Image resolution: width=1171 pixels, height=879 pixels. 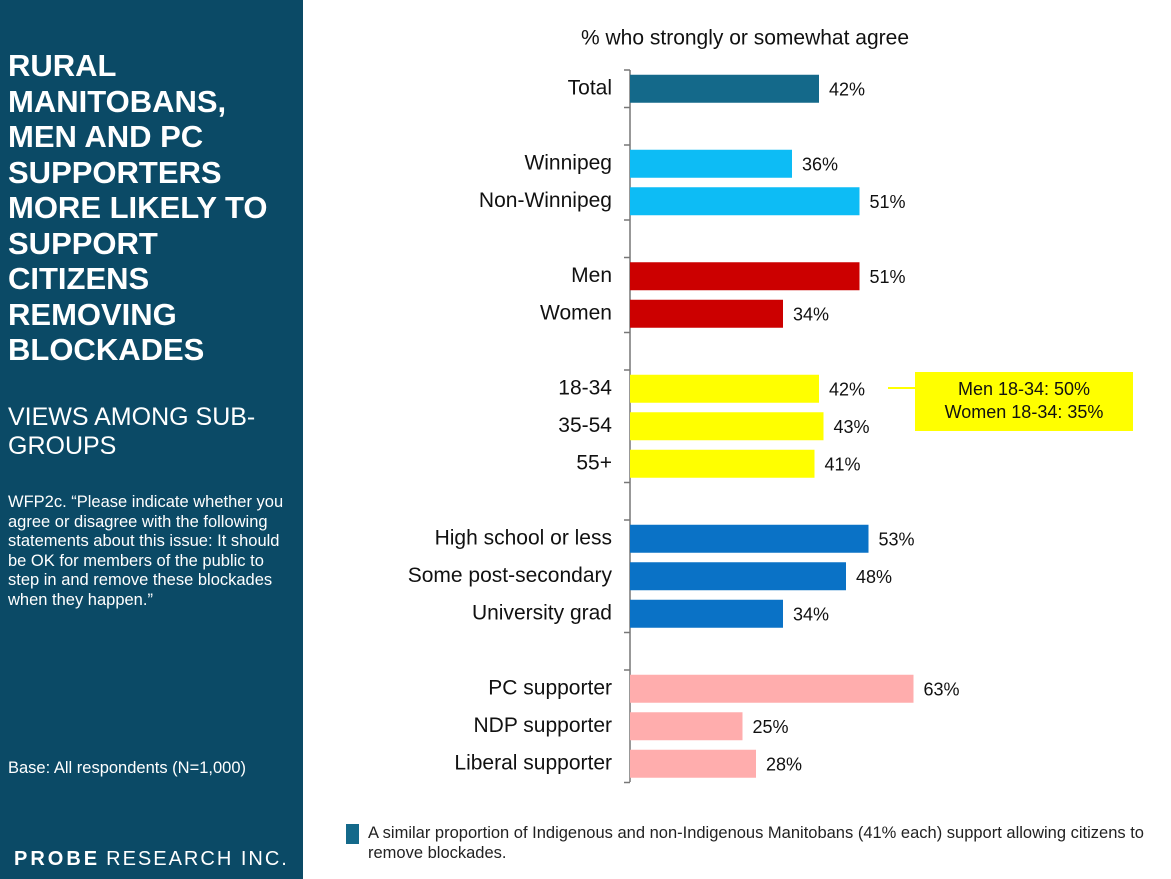 I want to click on annotation-box, so click(x=1024, y=401).